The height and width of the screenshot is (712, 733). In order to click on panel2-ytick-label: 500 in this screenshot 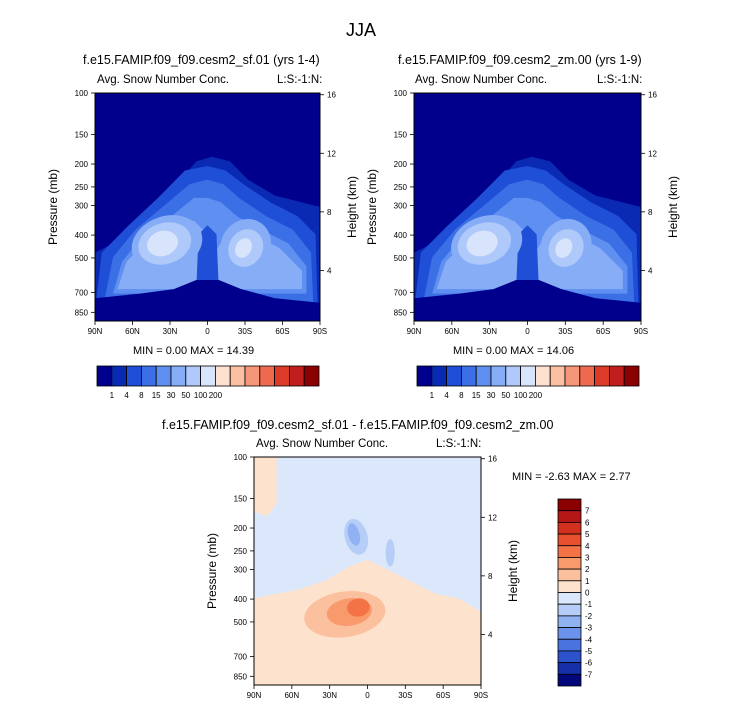, I will do `click(401, 258)`.